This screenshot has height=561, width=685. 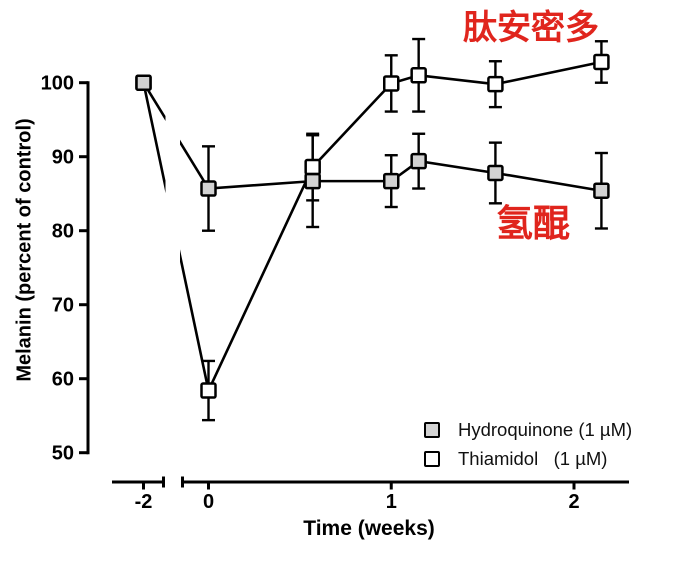 I want to click on x-tick-label: 0, so click(x=208, y=502).